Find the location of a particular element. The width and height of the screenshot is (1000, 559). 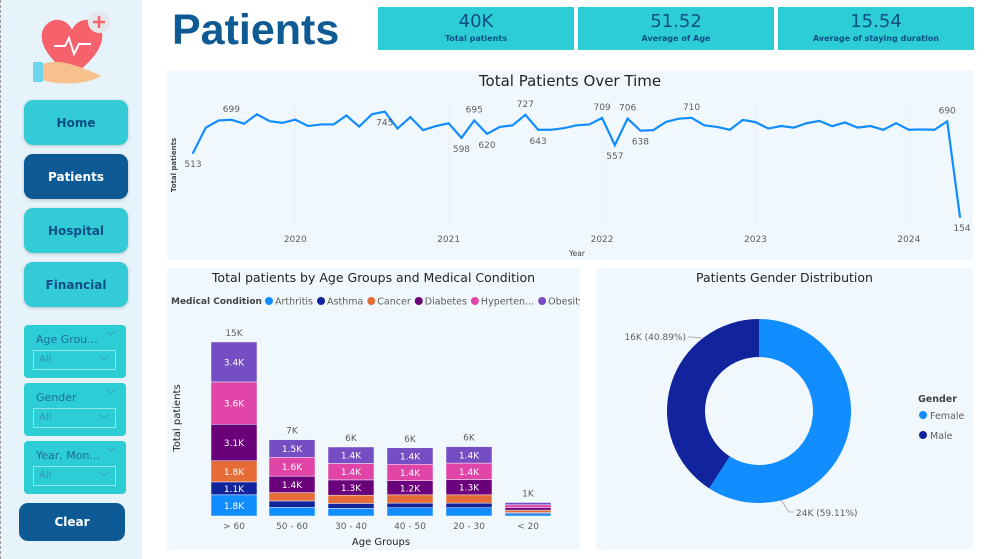

kpi-value: 15.54 is located at coordinates (876, 21).